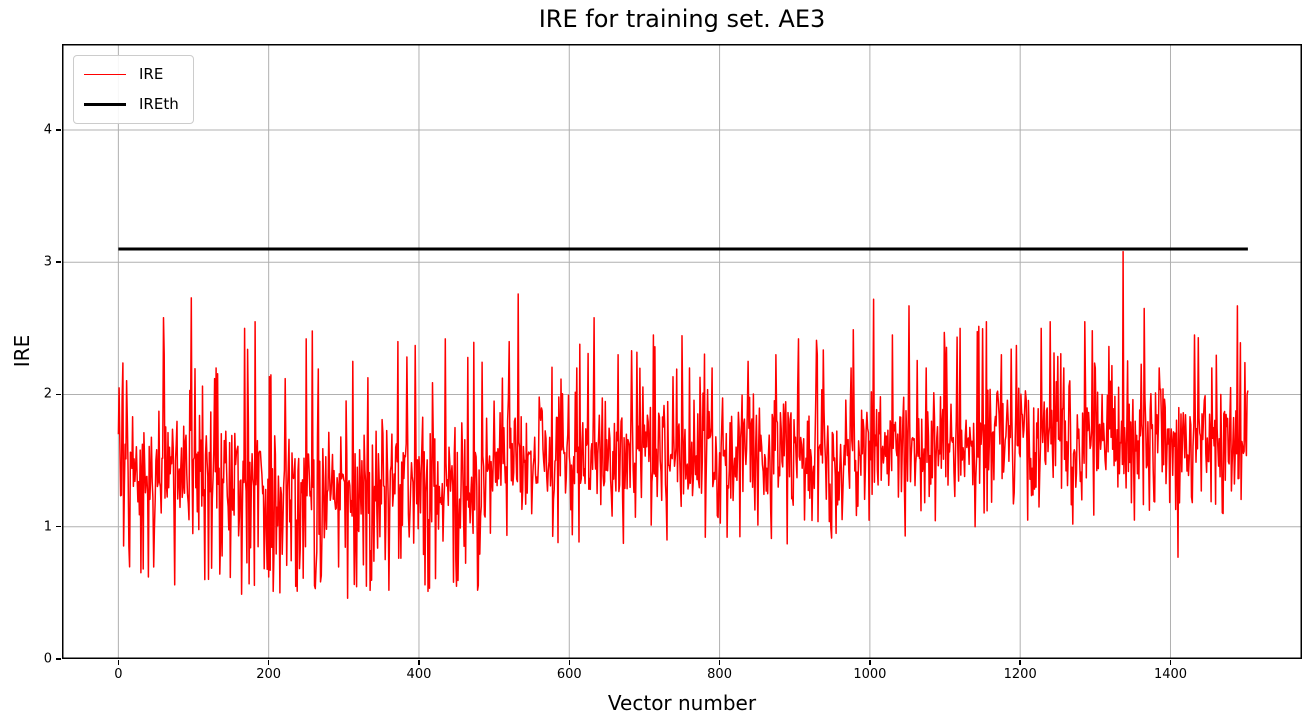  Describe the element at coordinates (269, 674) in the screenshot. I see `x-tick-label: 200` at that location.